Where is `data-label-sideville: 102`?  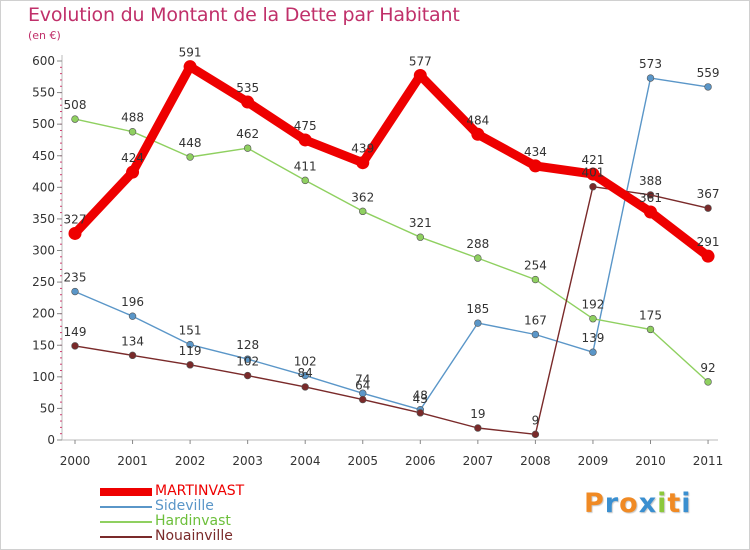 data-label-sideville: 102 is located at coordinates (305, 362).